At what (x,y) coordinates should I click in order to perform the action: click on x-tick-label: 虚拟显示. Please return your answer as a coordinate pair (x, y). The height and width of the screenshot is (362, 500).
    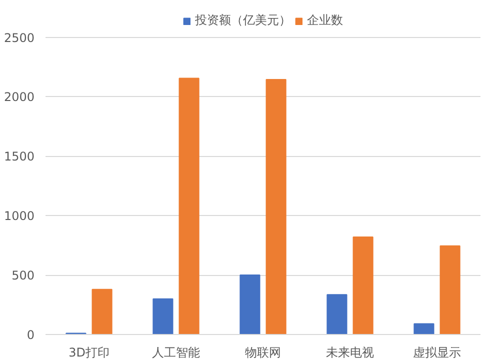
    Looking at the image, I should click on (437, 353).